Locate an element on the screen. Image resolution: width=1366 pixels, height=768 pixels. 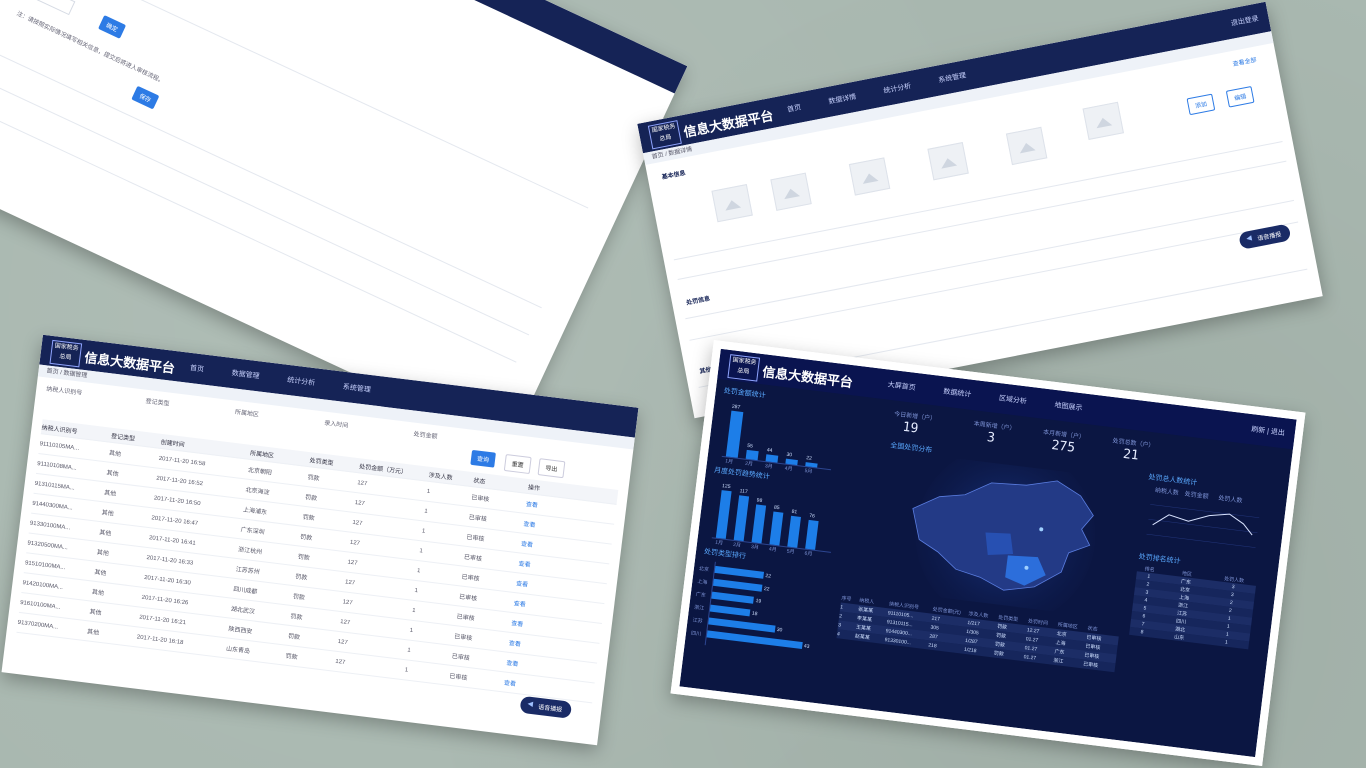
table-cell: 北京海淀 is located at coordinates (257, 492).